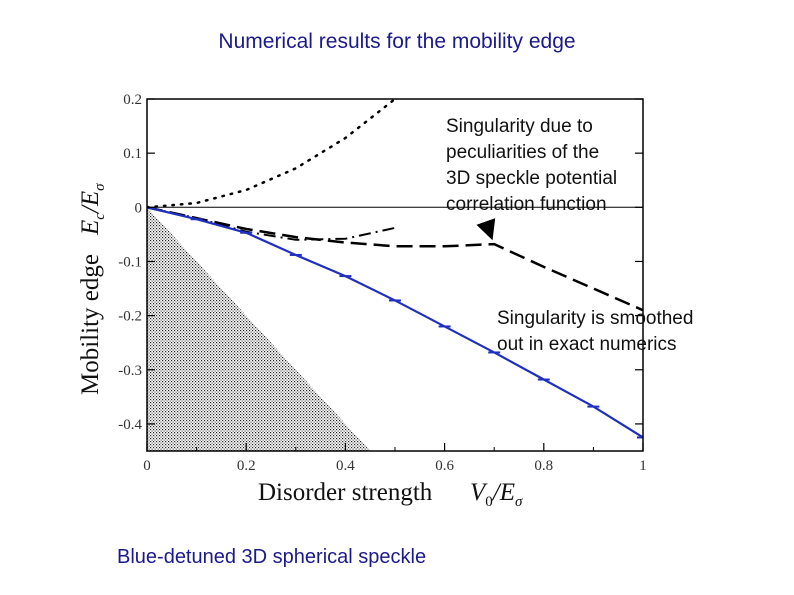  What do you see at coordinates (486, 229) in the screenshot?
I see `annotation-arrow` at bounding box center [486, 229].